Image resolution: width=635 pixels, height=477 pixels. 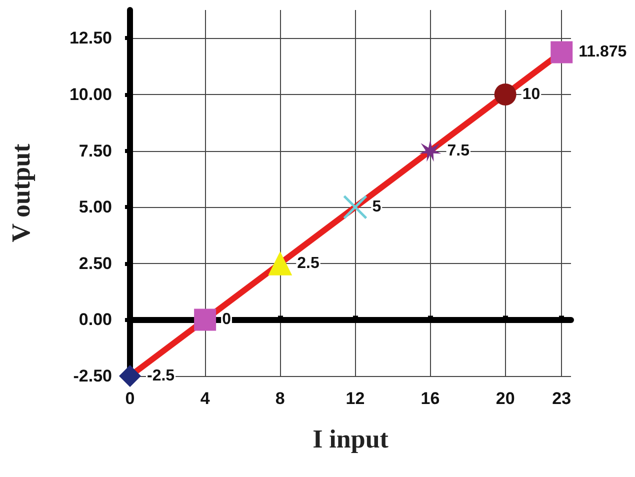 I want to click on y-tick-label: 10.00, so click(x=90, y=94).